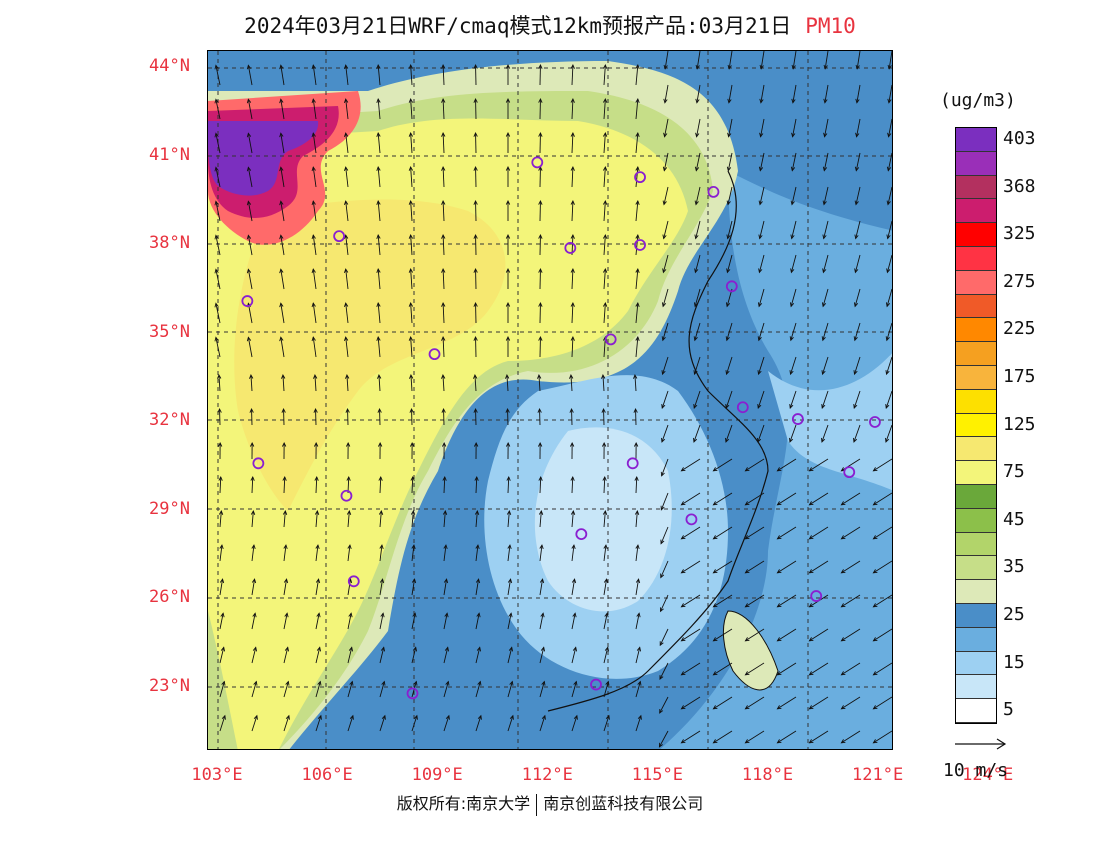 Image resolution: width=1100 pixels, height=850 pixels. Describe the element at coordinates (976, 639) in the screenshot. I see `colorbar-segment` at that location.